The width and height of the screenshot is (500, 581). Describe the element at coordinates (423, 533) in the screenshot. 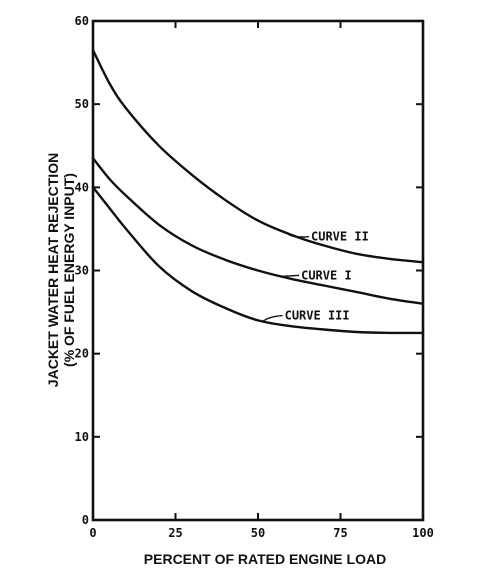

I see `x-tick-label: 100` at that location.